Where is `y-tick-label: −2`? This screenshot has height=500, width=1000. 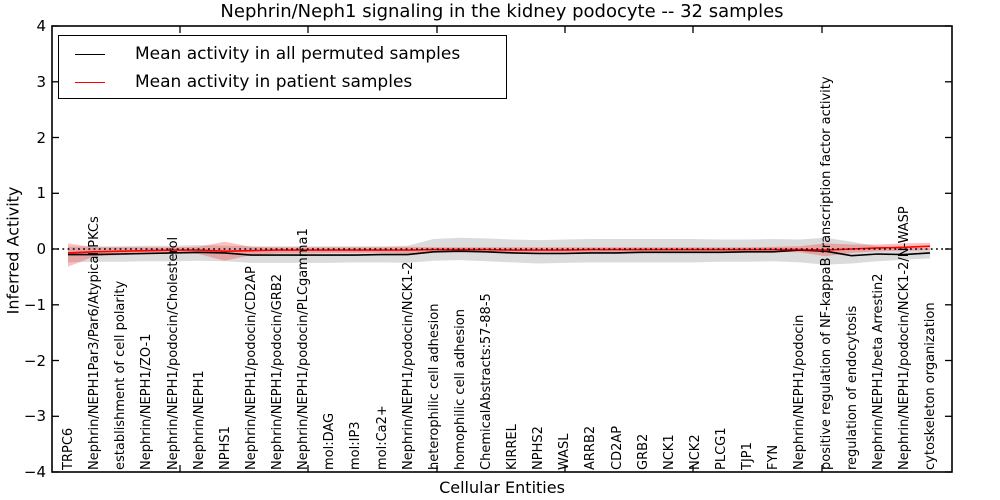 y-tick-label: −2 is located at coordinates (34, 360).